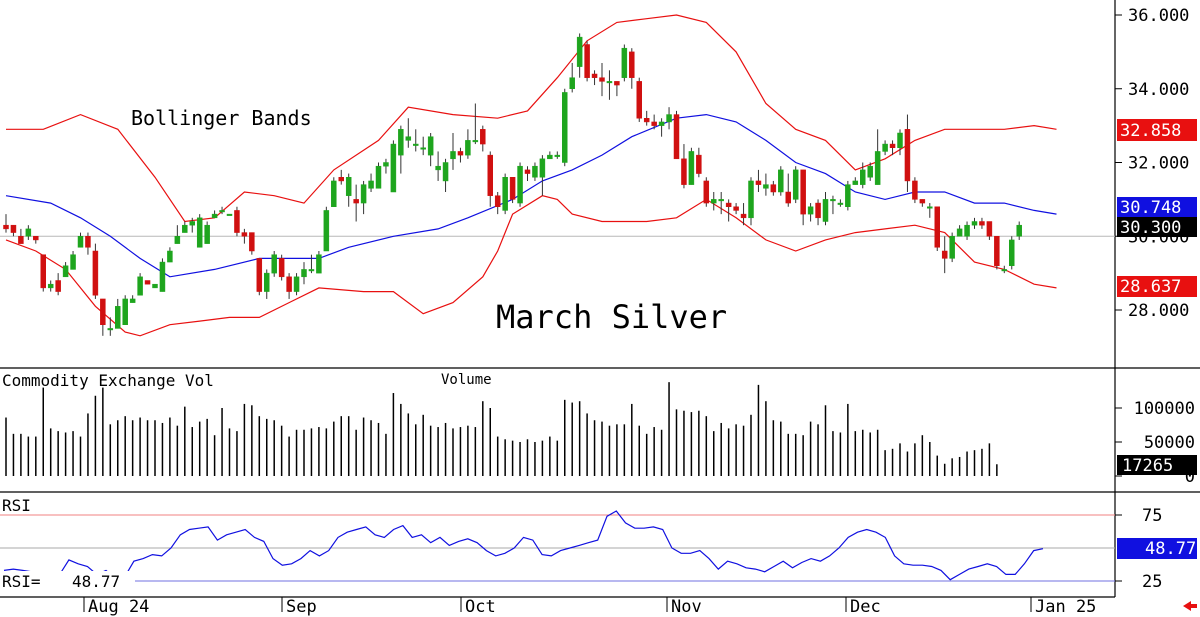 This screenshot has height=617, width=1200. I want to click on month-label: Jan 25, so click(1065, 607).